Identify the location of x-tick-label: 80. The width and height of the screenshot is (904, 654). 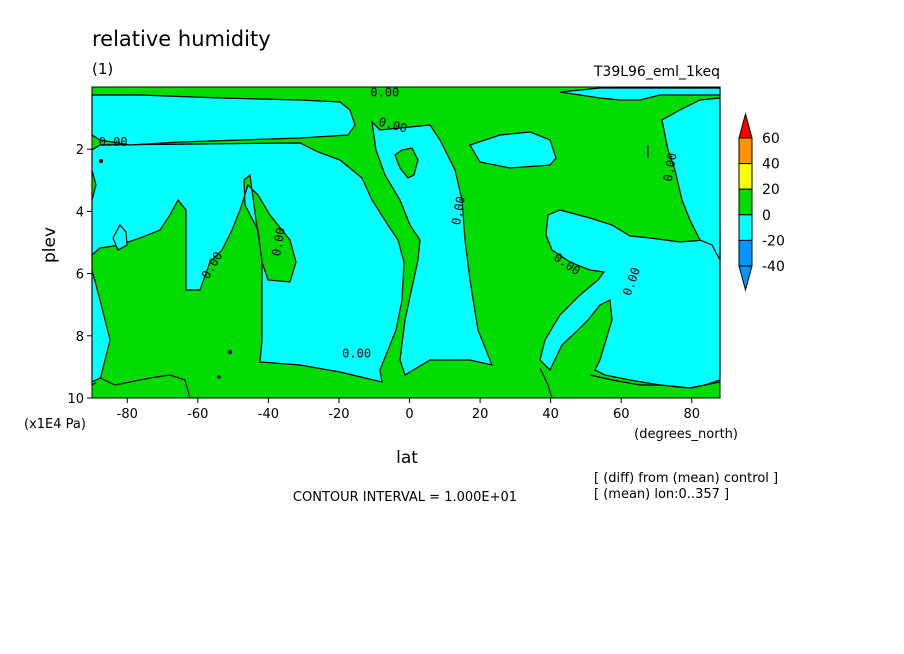
(692, 414).